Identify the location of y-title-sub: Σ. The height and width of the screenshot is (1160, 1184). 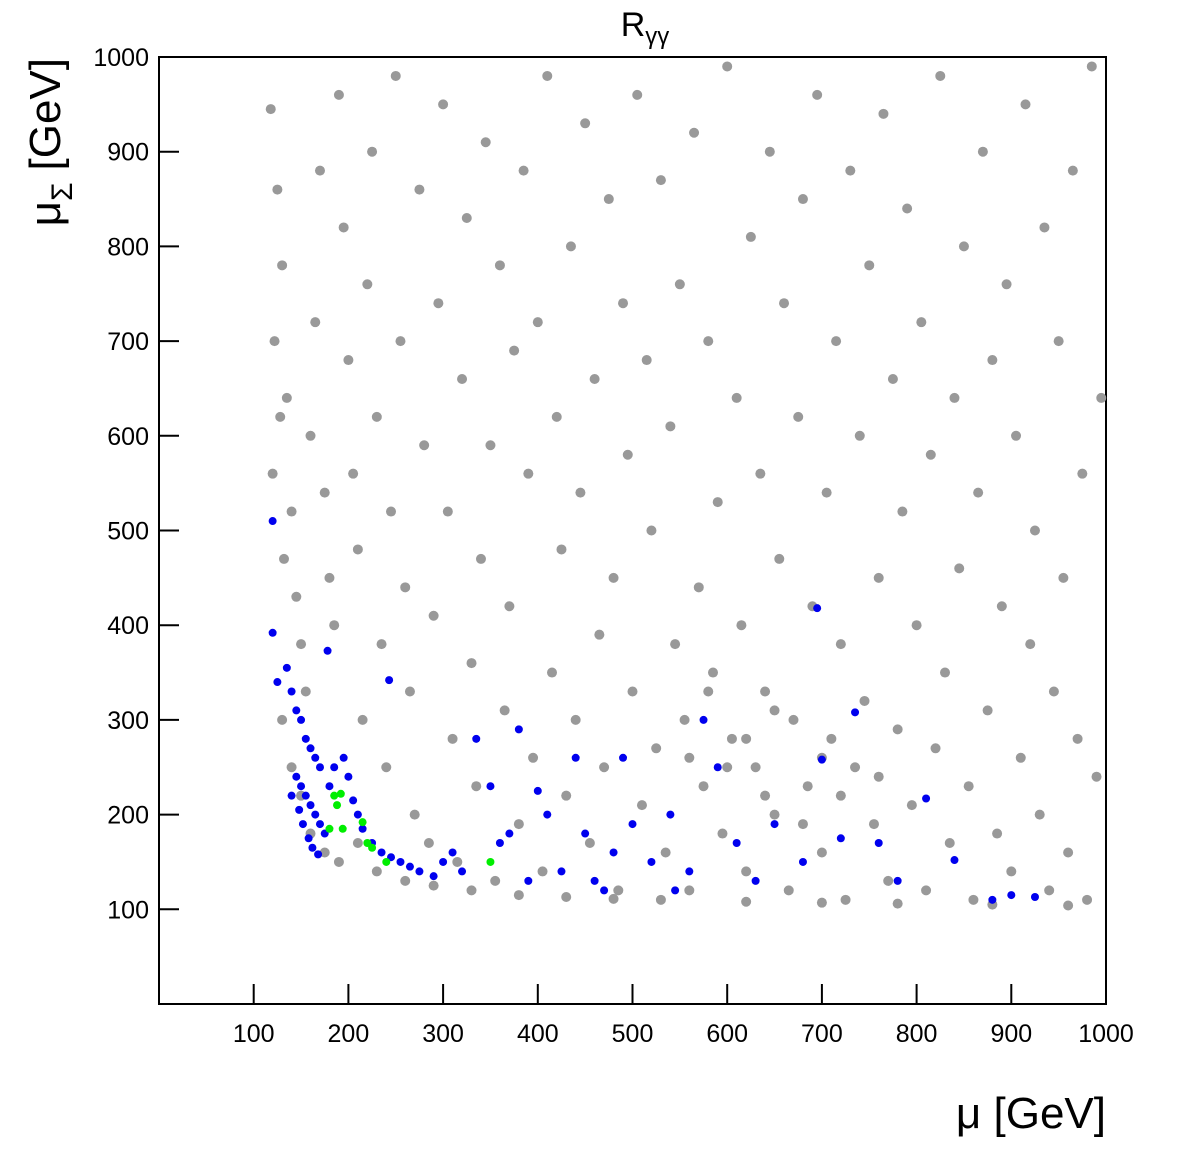
(62, 192).